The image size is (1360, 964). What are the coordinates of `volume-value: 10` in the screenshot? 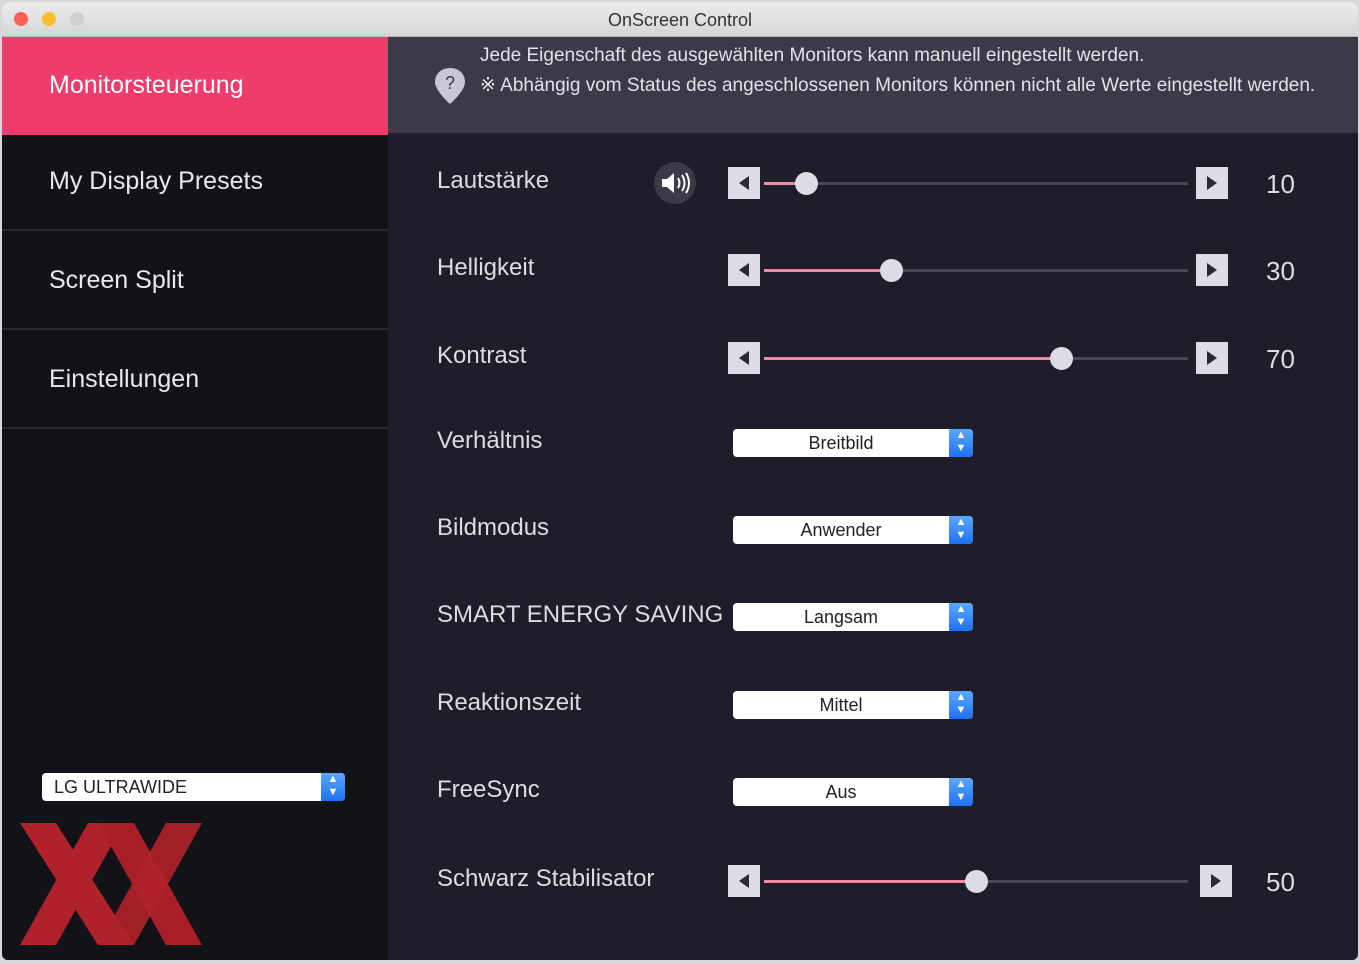 It's located at (1280, 184).